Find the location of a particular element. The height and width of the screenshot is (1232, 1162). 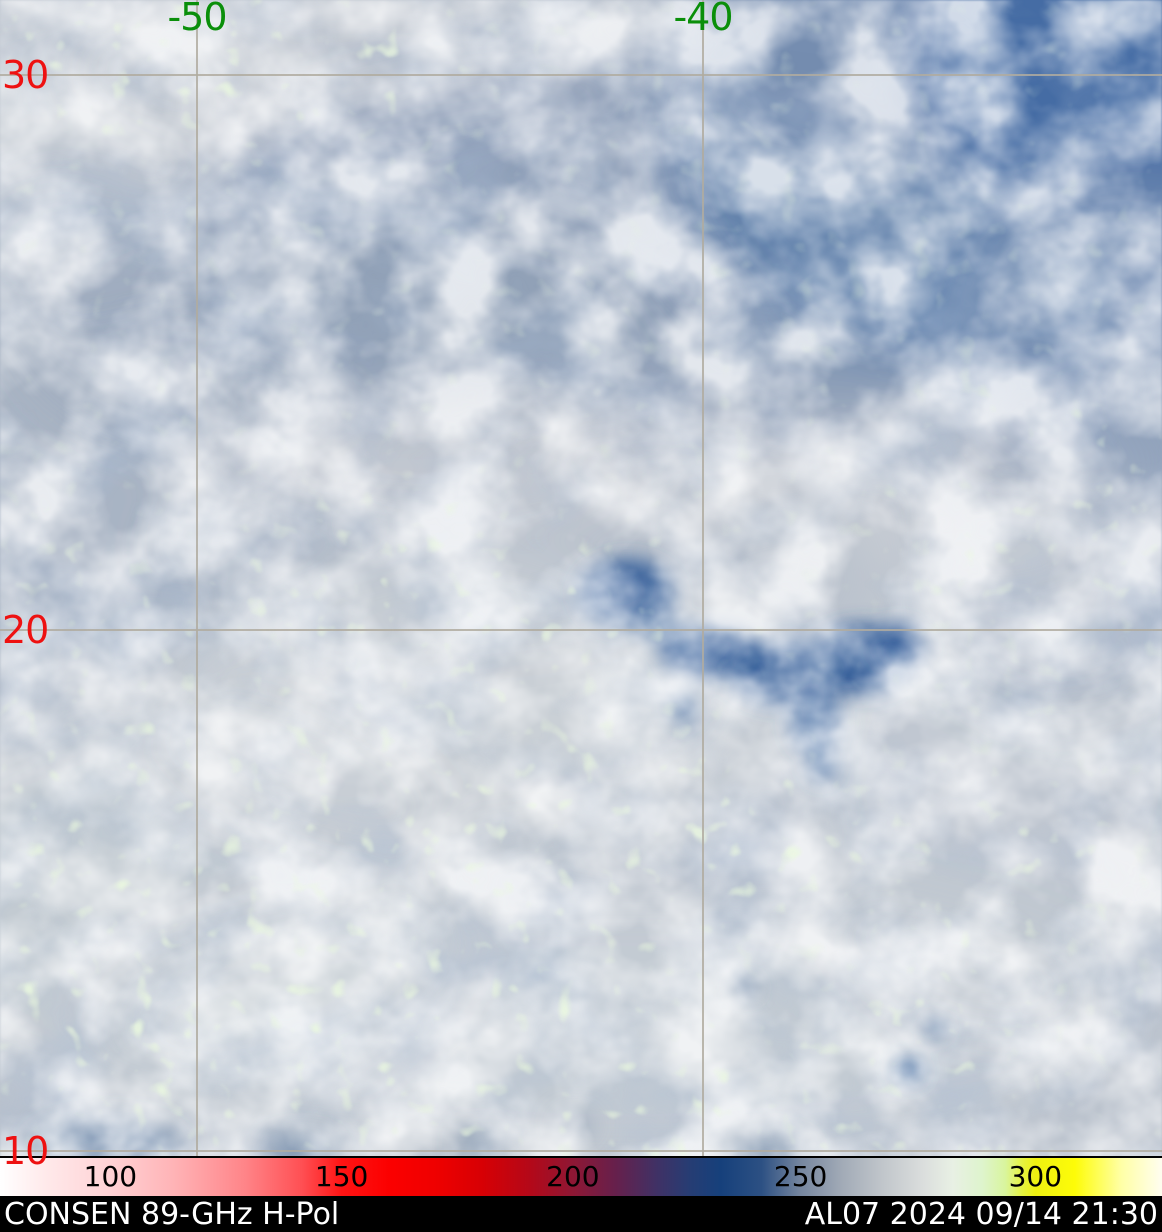

sensor-label: CONSEN 89-GHz H-Pol is located at coordinates (172, 1214).